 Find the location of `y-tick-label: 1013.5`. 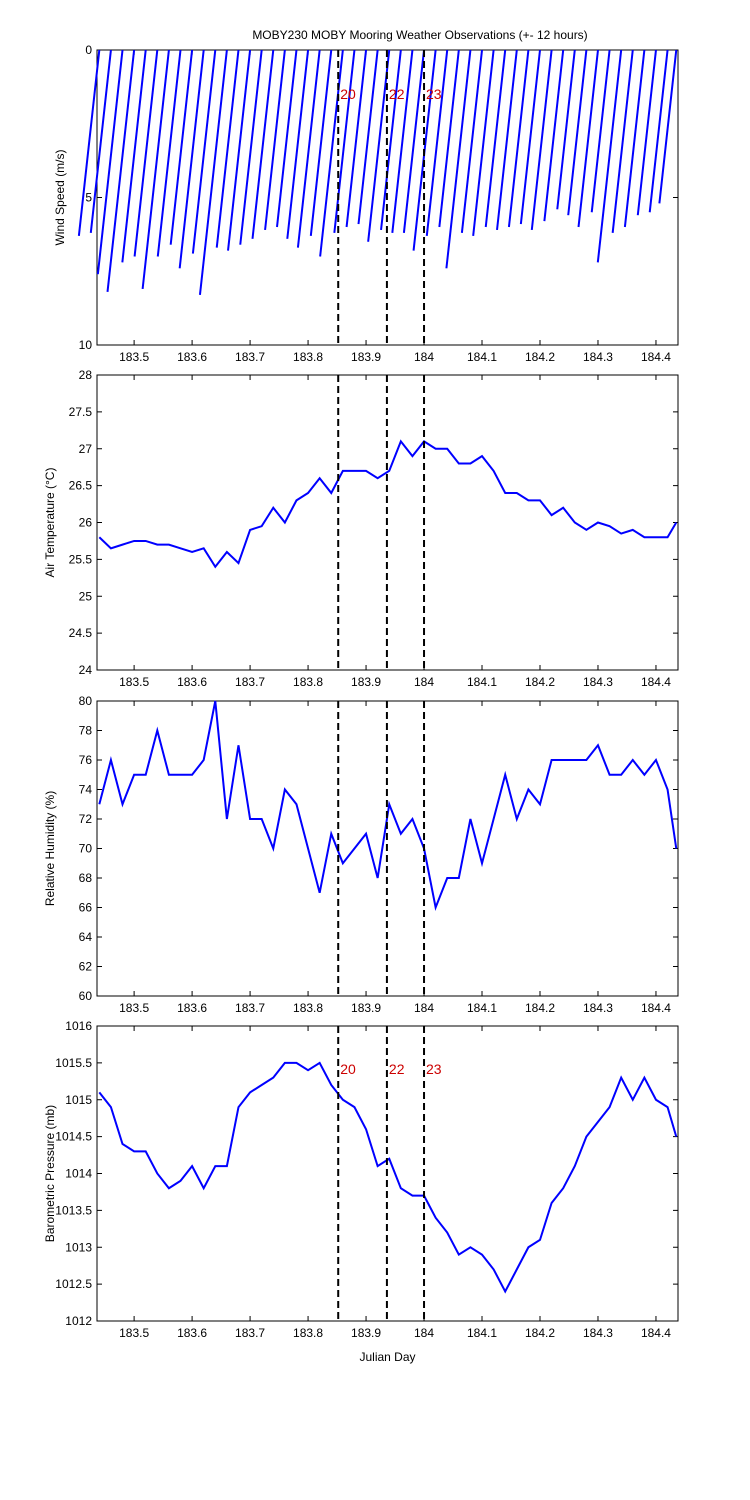

y-tick-label: 1013.5 is located at coordinates (73, 1210).